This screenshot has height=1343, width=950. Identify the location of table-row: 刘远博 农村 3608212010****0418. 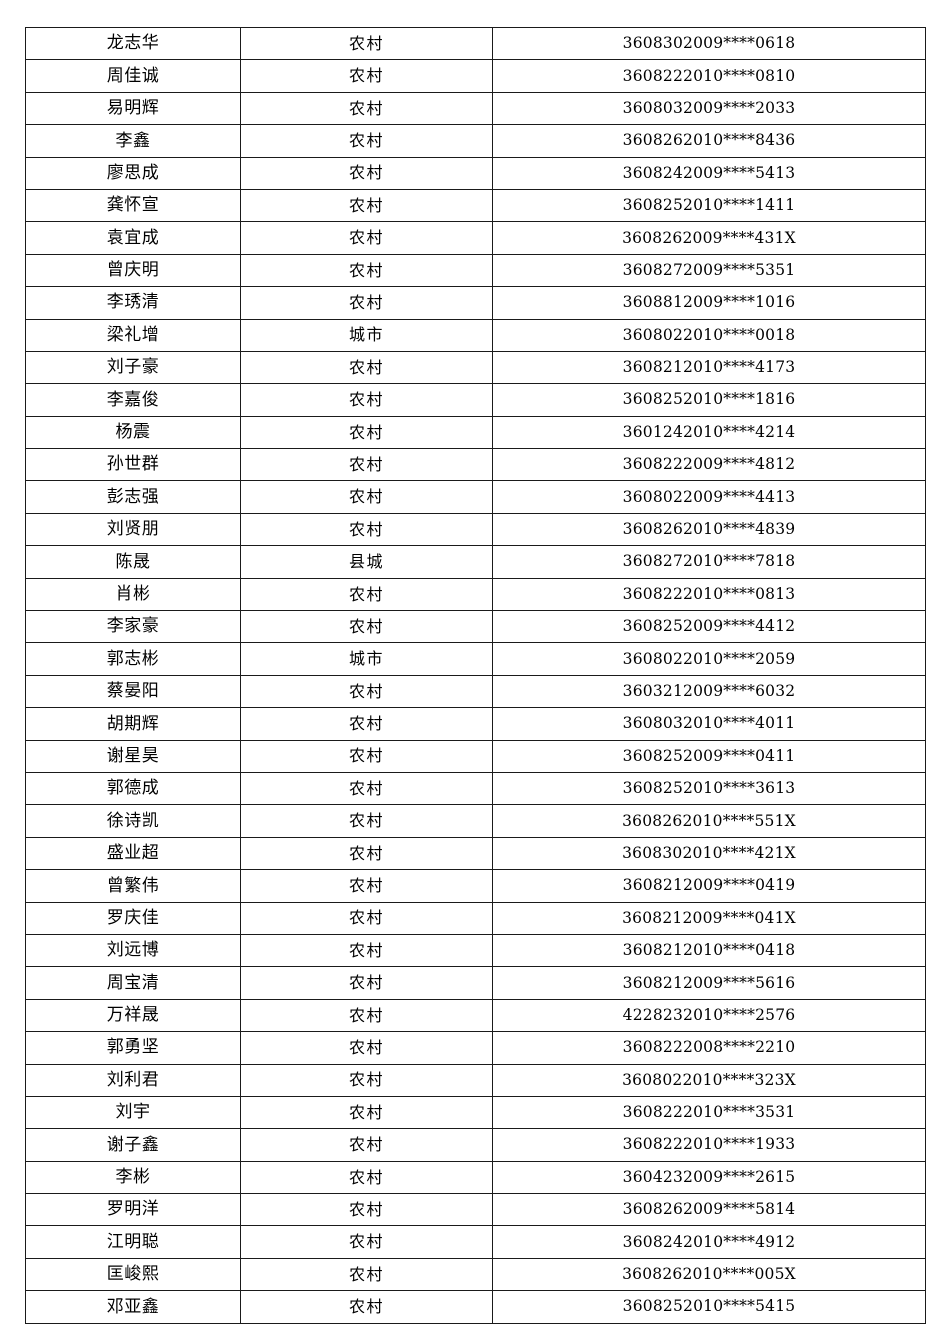
(475, 950).